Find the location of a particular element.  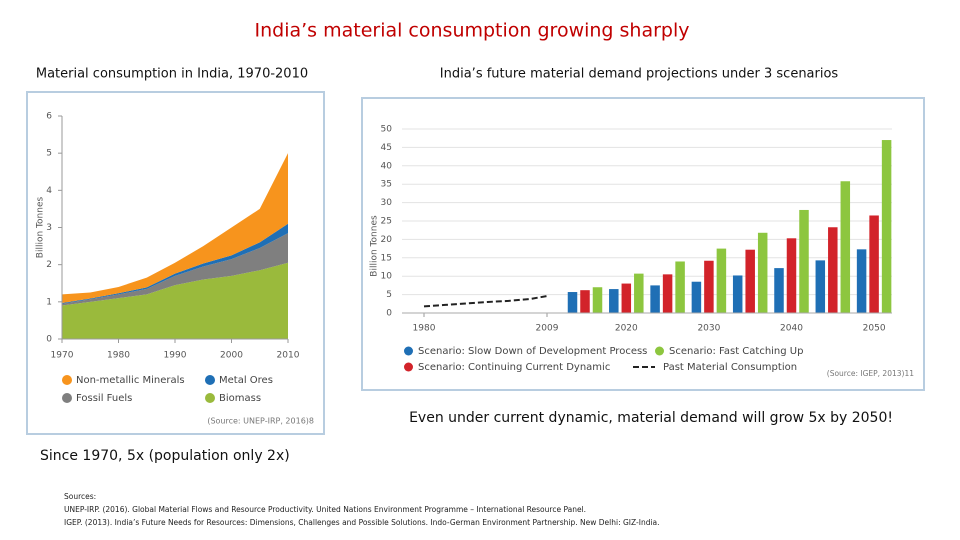

y-tick-label: 10 is located at coordinates (387, 277).